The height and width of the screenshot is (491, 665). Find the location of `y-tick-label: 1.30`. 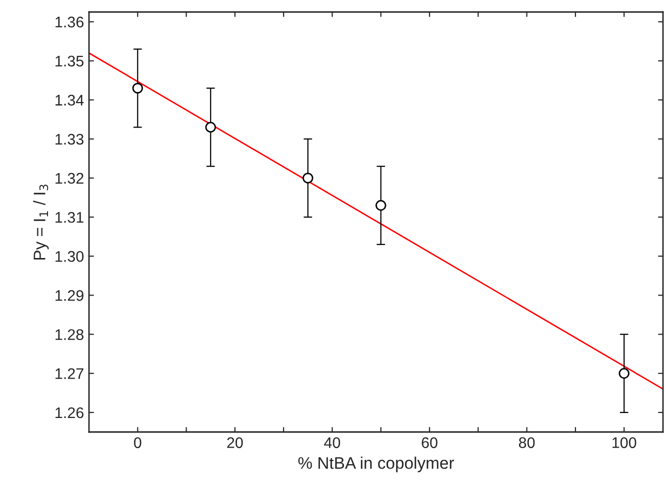

y-tick-label: 1.30 is located at coordinates (70, 256).